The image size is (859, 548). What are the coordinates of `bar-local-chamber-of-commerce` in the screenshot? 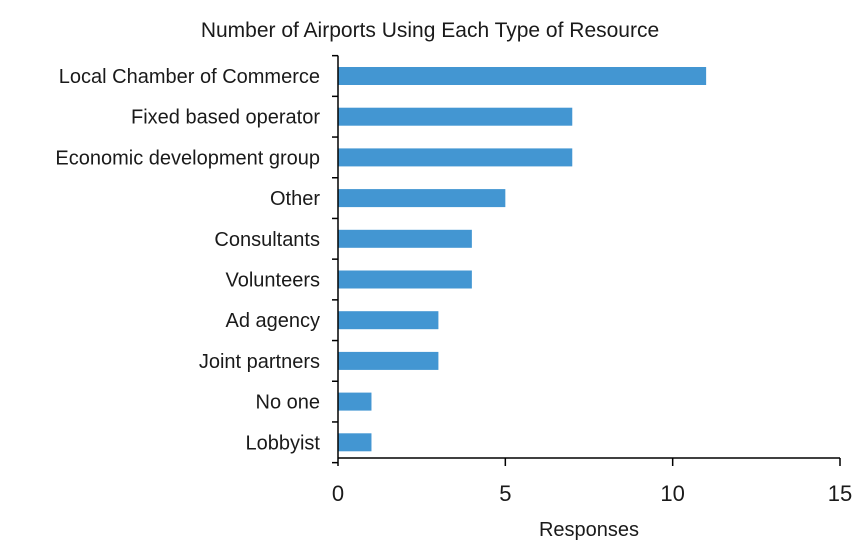 It's located at (522, 76).